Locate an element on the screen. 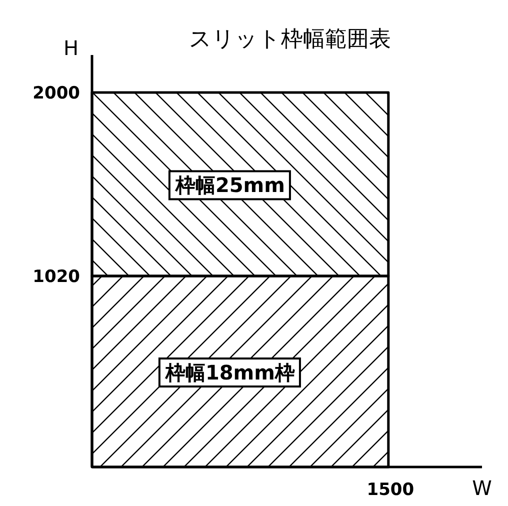  y-tick-label: 1020 is located at coordinates (56, 276).